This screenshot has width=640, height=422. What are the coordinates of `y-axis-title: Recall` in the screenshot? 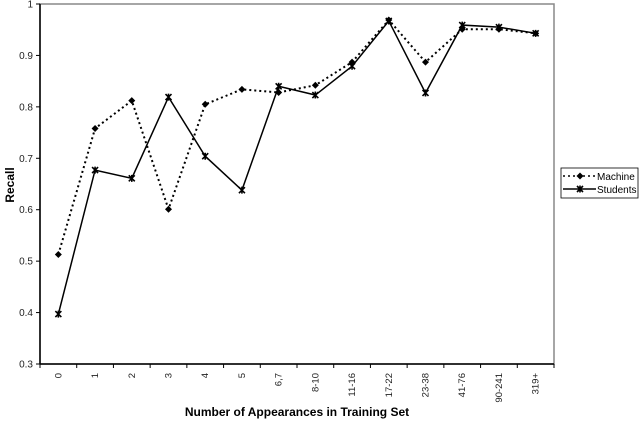 It's located at (10, 184).